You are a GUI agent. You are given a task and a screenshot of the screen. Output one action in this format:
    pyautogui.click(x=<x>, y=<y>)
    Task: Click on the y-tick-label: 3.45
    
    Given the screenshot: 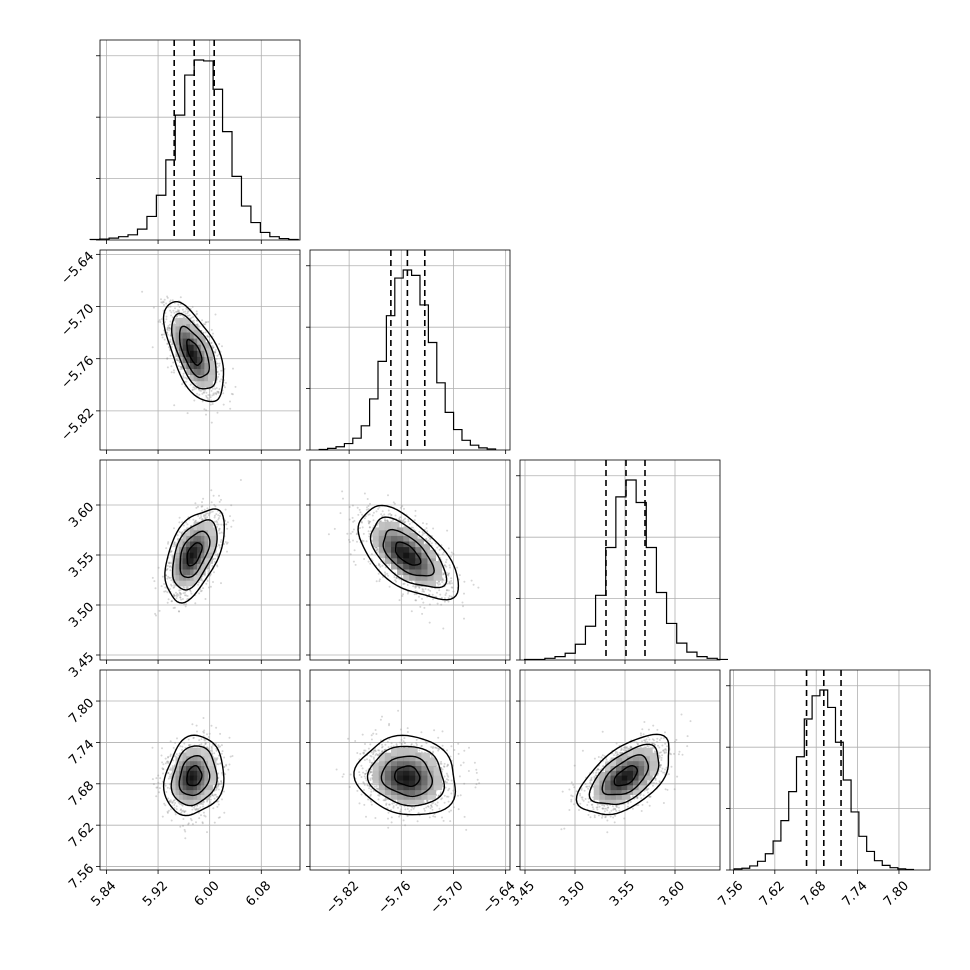 What is the action you would take?
    pyautogui.click(x=81, y=665)
    